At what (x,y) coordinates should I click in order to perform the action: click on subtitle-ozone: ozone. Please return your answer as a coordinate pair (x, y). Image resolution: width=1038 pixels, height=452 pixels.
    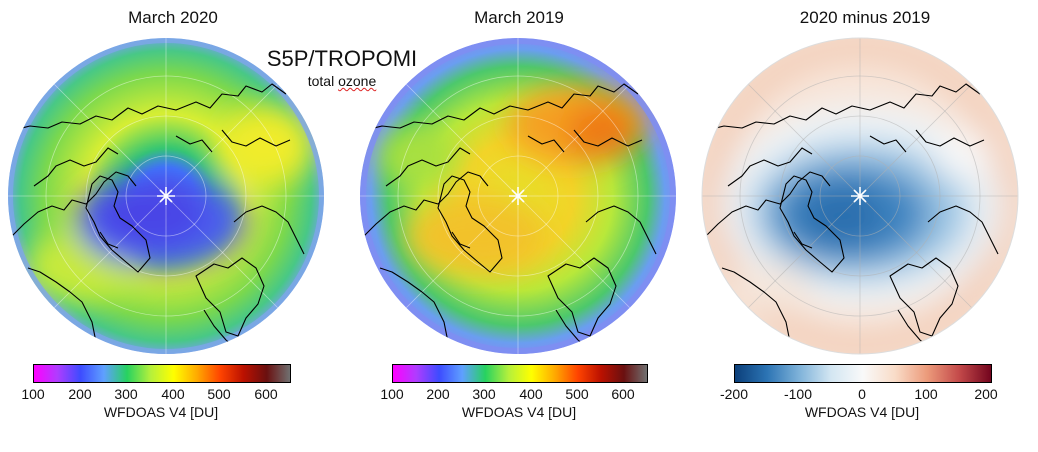
    Looking at the image, I should click on (357, 81).